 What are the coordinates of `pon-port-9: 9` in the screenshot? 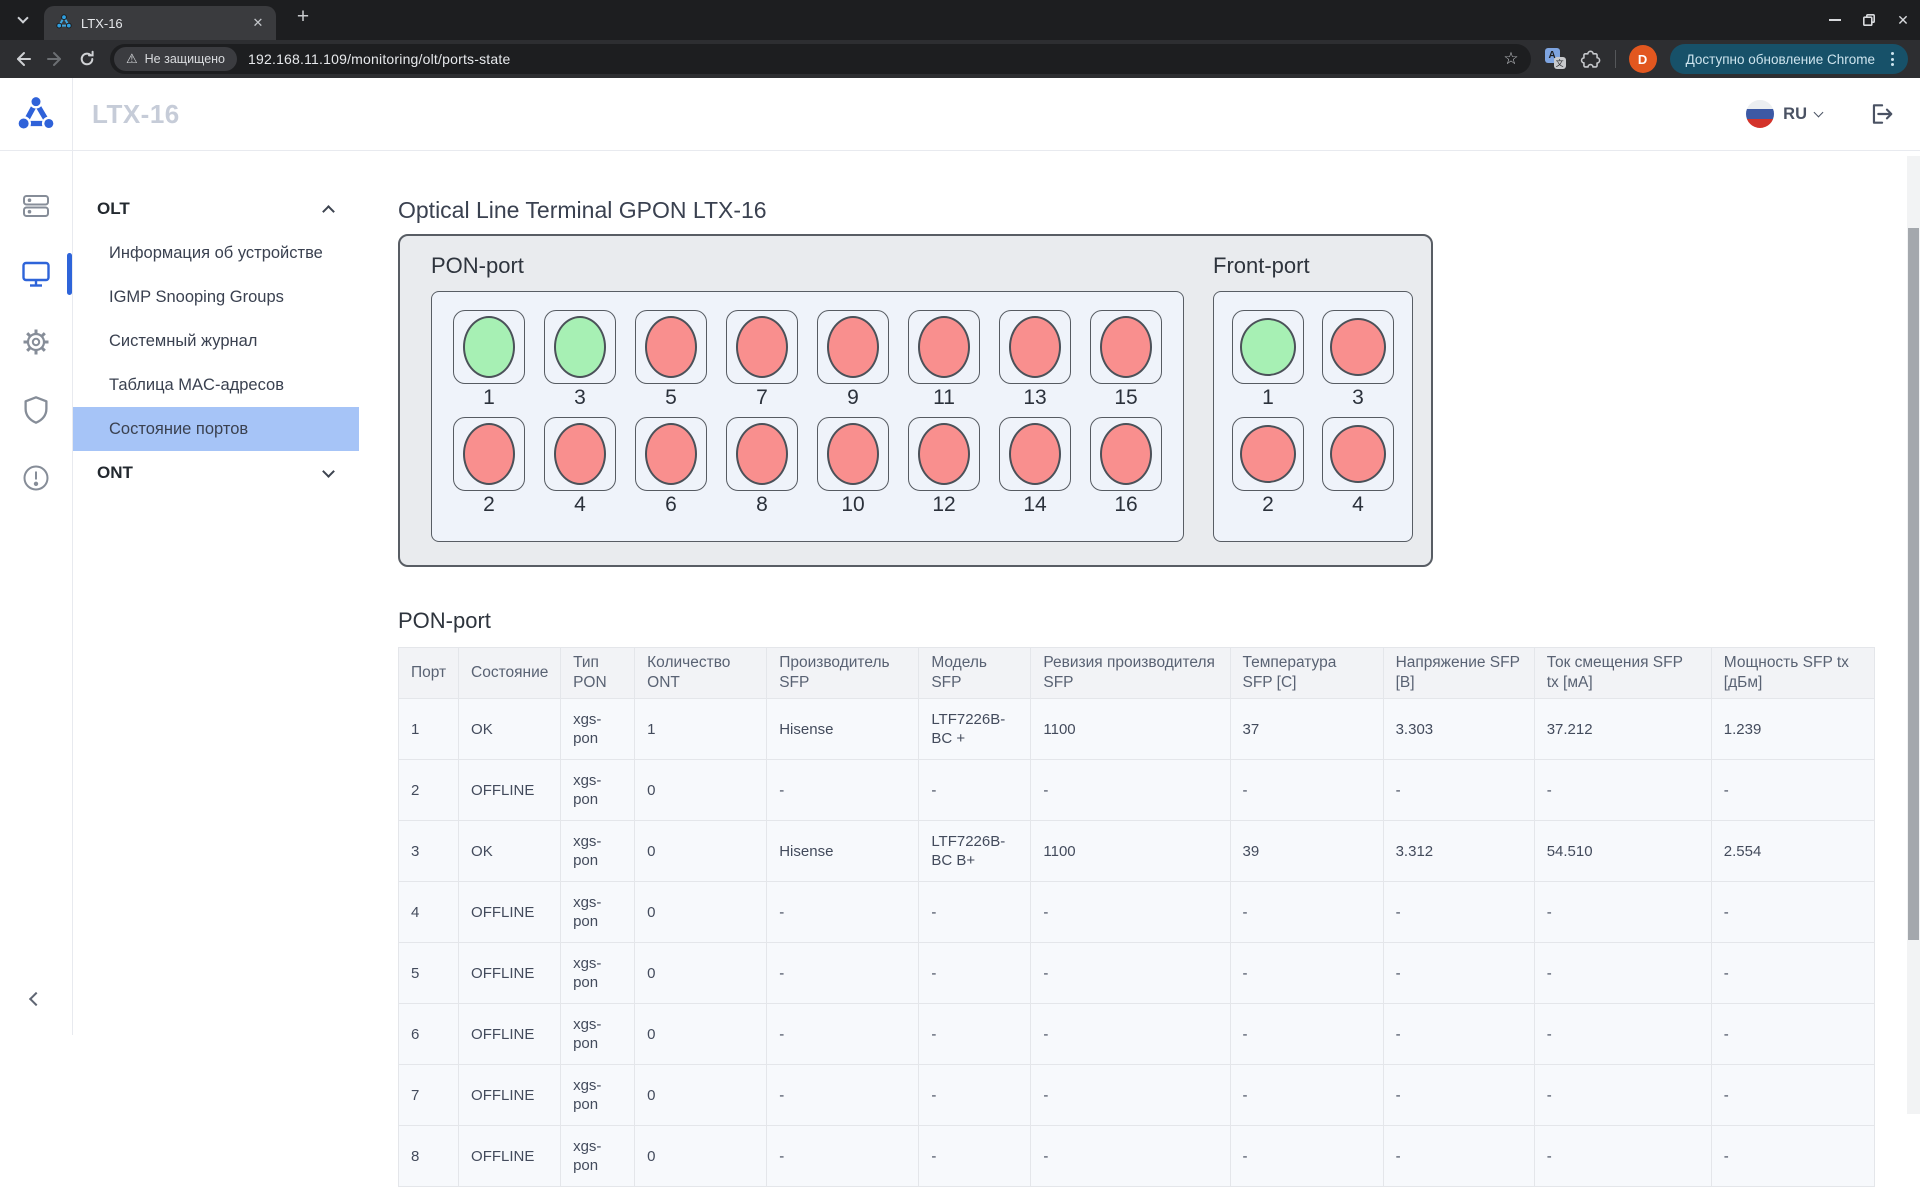 It's located at (853, 360).